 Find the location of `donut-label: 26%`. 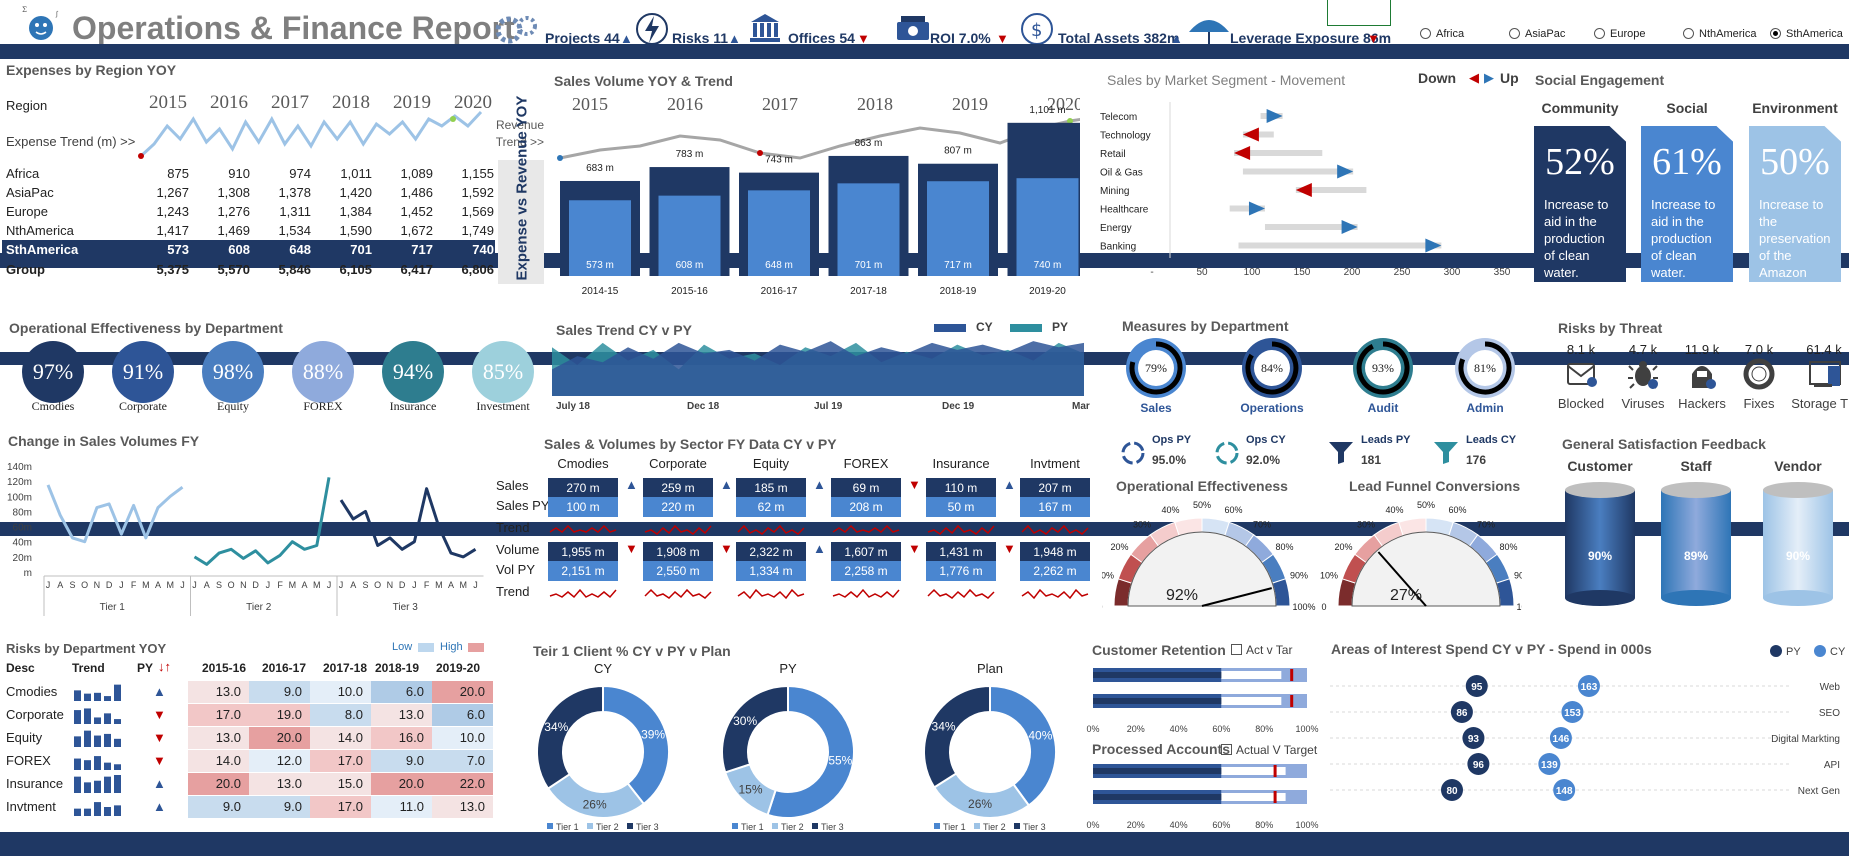

donut-label: 26% is located at coordinates (595, 804).